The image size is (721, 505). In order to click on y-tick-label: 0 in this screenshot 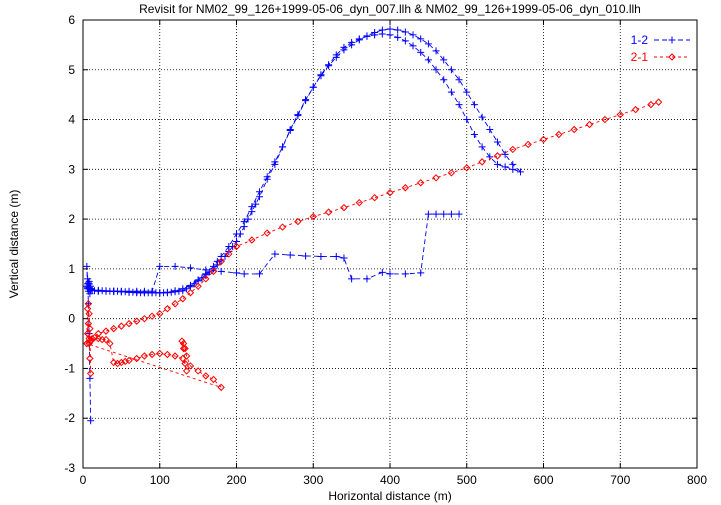, I will do `click(71, 319)`.